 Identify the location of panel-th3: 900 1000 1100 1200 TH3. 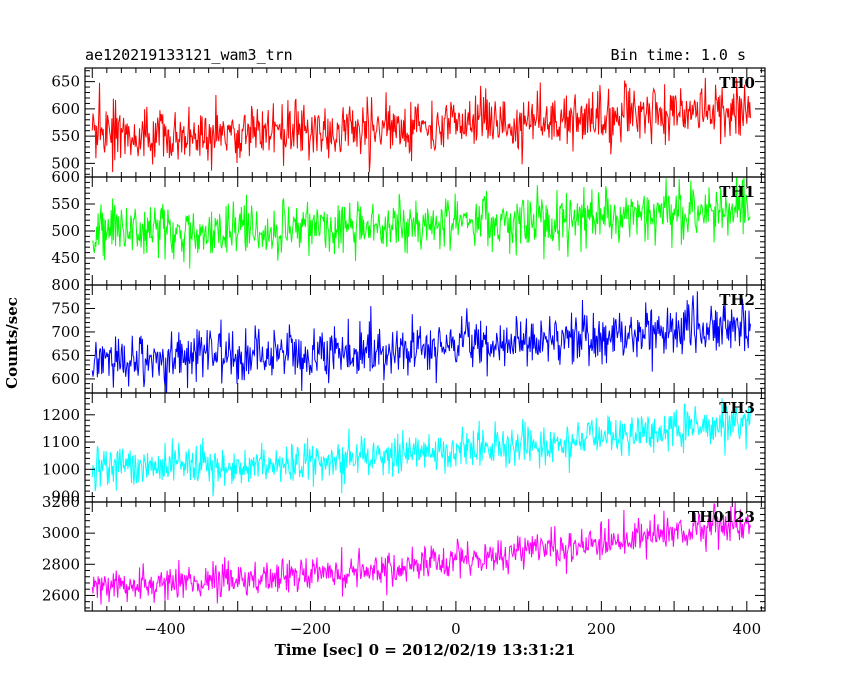
(404, 449).